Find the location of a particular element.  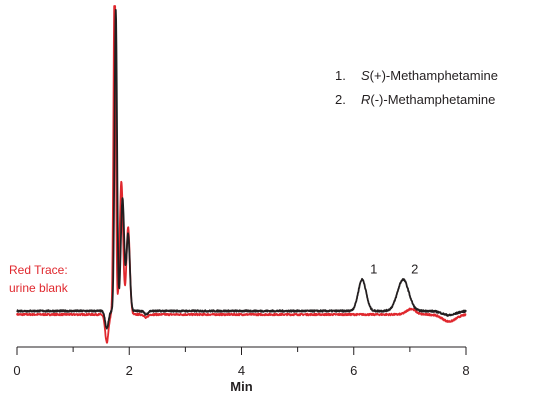

legend-entry-1-name-italic: S is located at coordinates (365, 75).